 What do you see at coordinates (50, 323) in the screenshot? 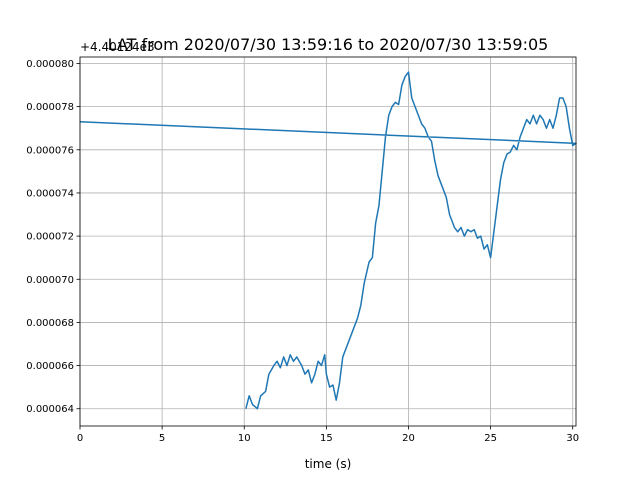
I see `y-tick-label: 0.000068` at bounding box center [50, 323].